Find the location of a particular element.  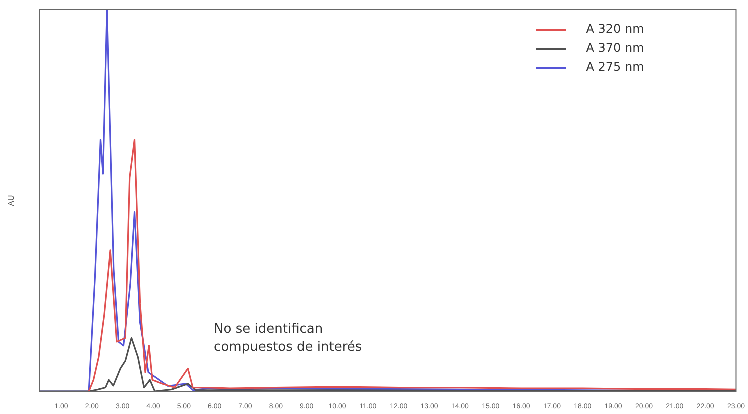

annotation: No se identifican compuestos de interés is located at coordinates (288, 338).